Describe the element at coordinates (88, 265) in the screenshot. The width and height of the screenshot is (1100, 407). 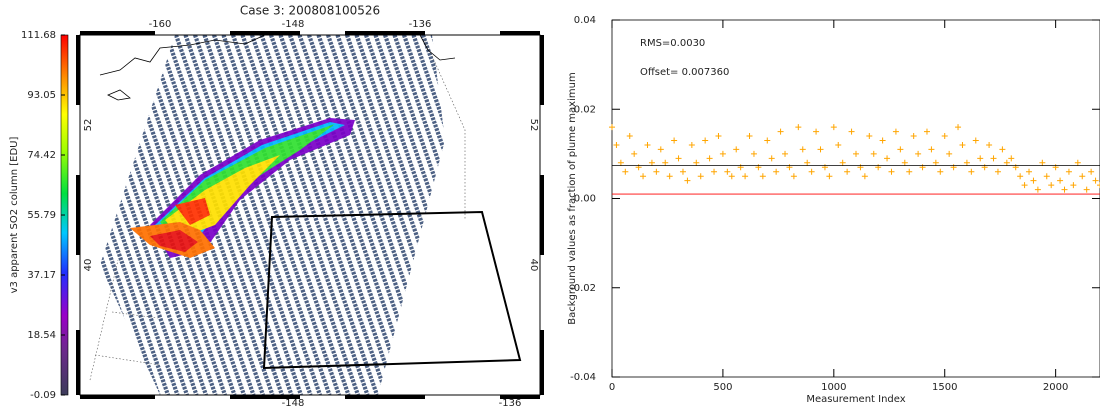
I see `lat-label: 40` at that location.